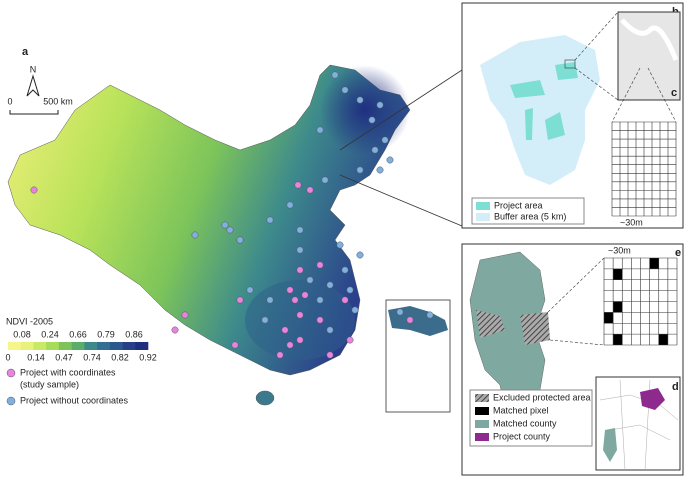  I want to click on legend-text: Buffer area (5 km), so click(530, 216).